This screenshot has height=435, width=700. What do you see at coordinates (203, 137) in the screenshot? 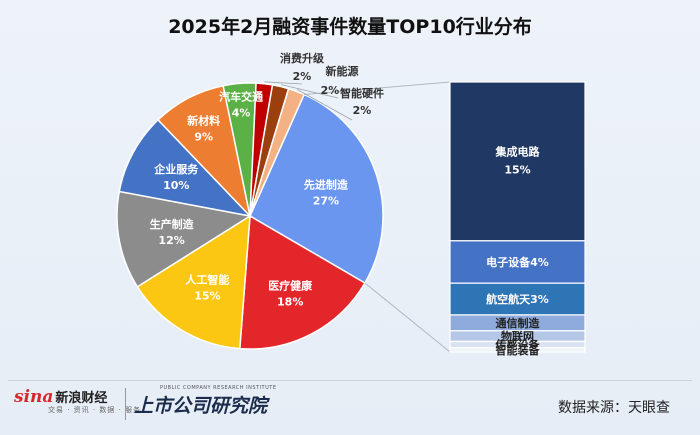
I see `slice-value-6: 9%` at bounding box center [203, 137].